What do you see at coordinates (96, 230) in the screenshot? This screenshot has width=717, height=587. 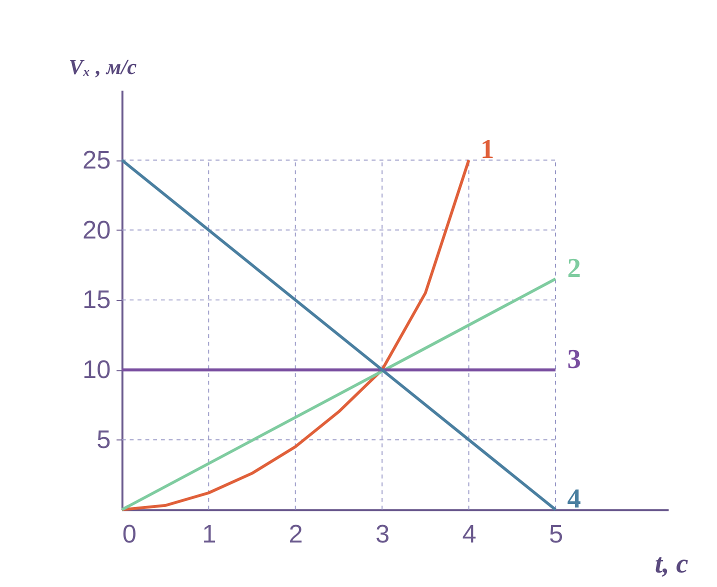 I see `y-tick-label: 20` at bounding box center [96, 230].